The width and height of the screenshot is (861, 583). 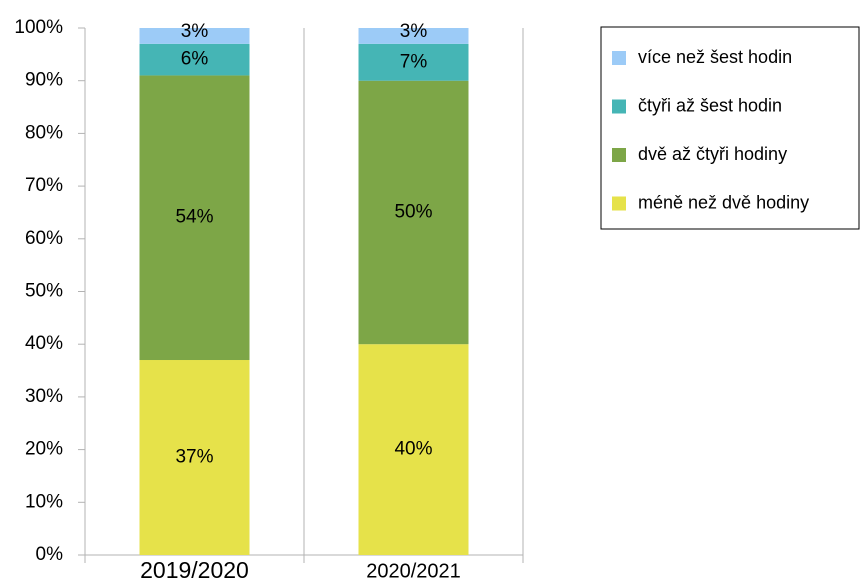 I want to click on y-tick-label: 50%, so click(x=44, y=291).